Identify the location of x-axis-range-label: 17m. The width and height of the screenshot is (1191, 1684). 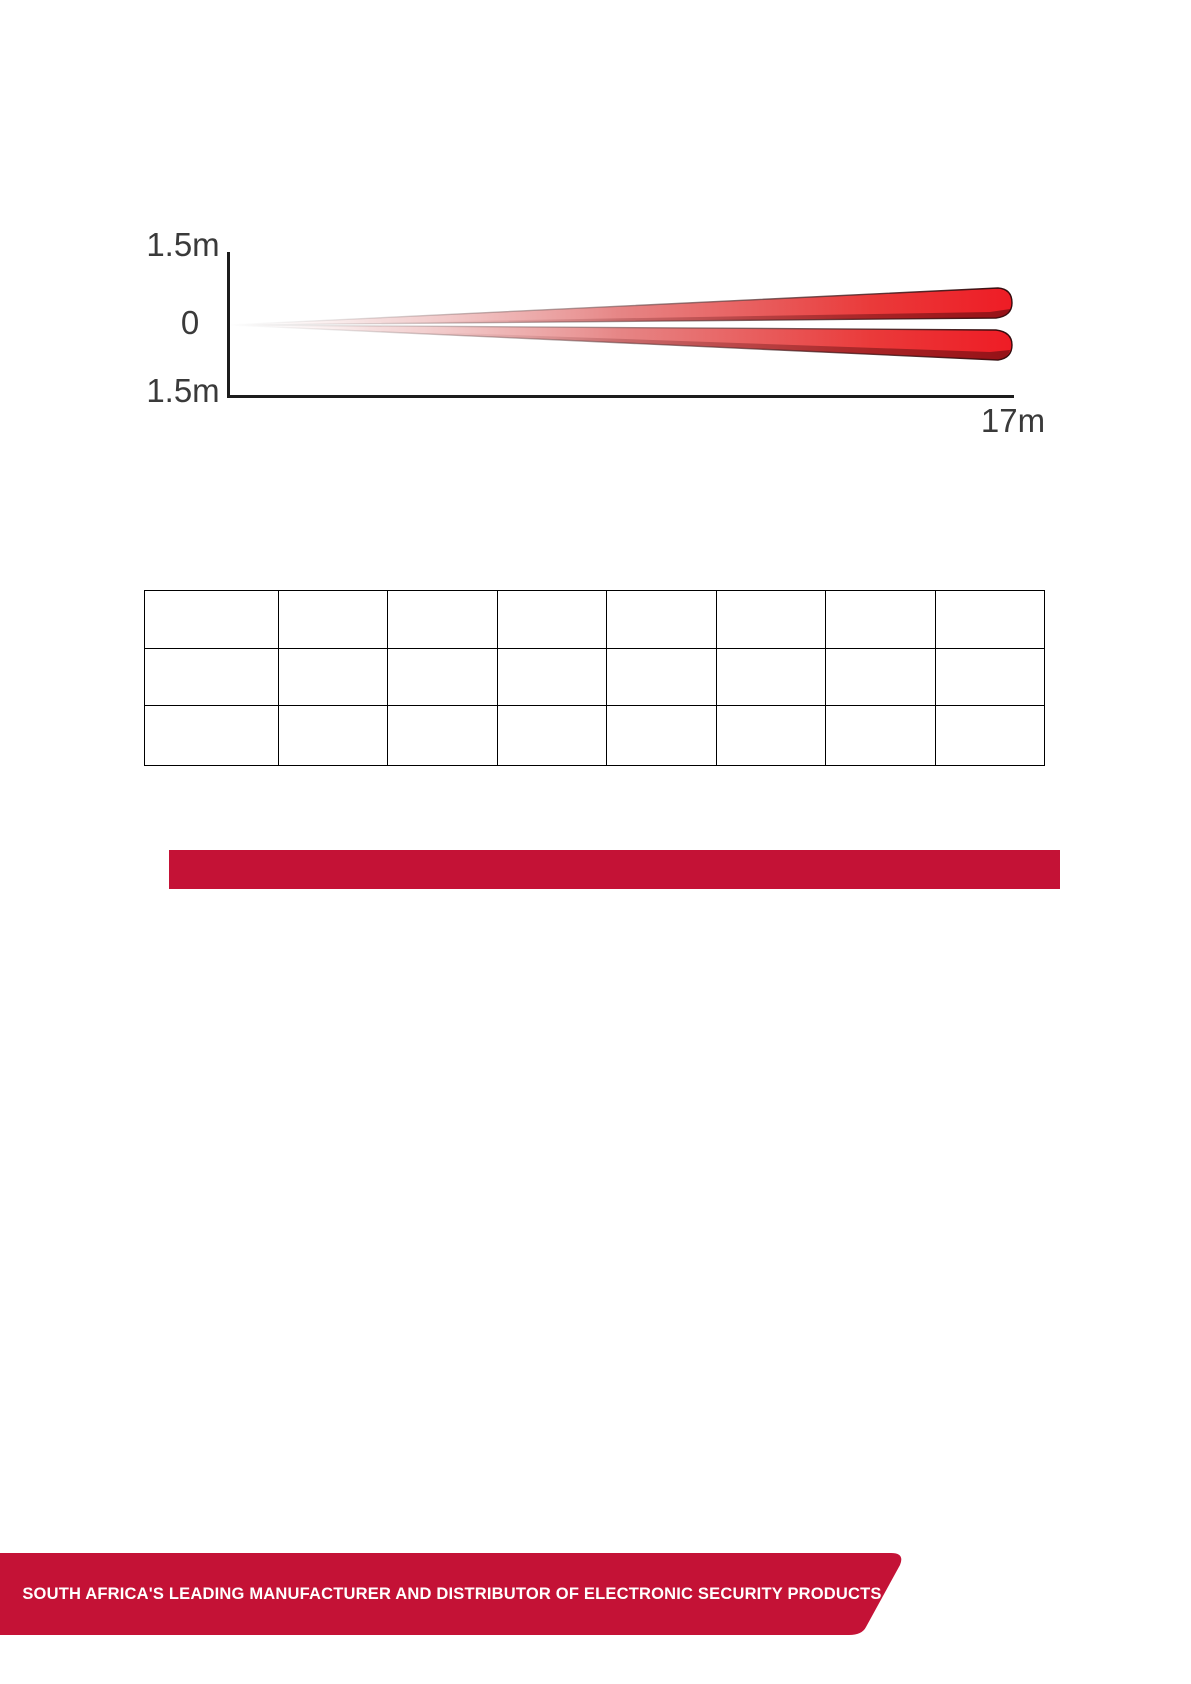
(1013, 420).